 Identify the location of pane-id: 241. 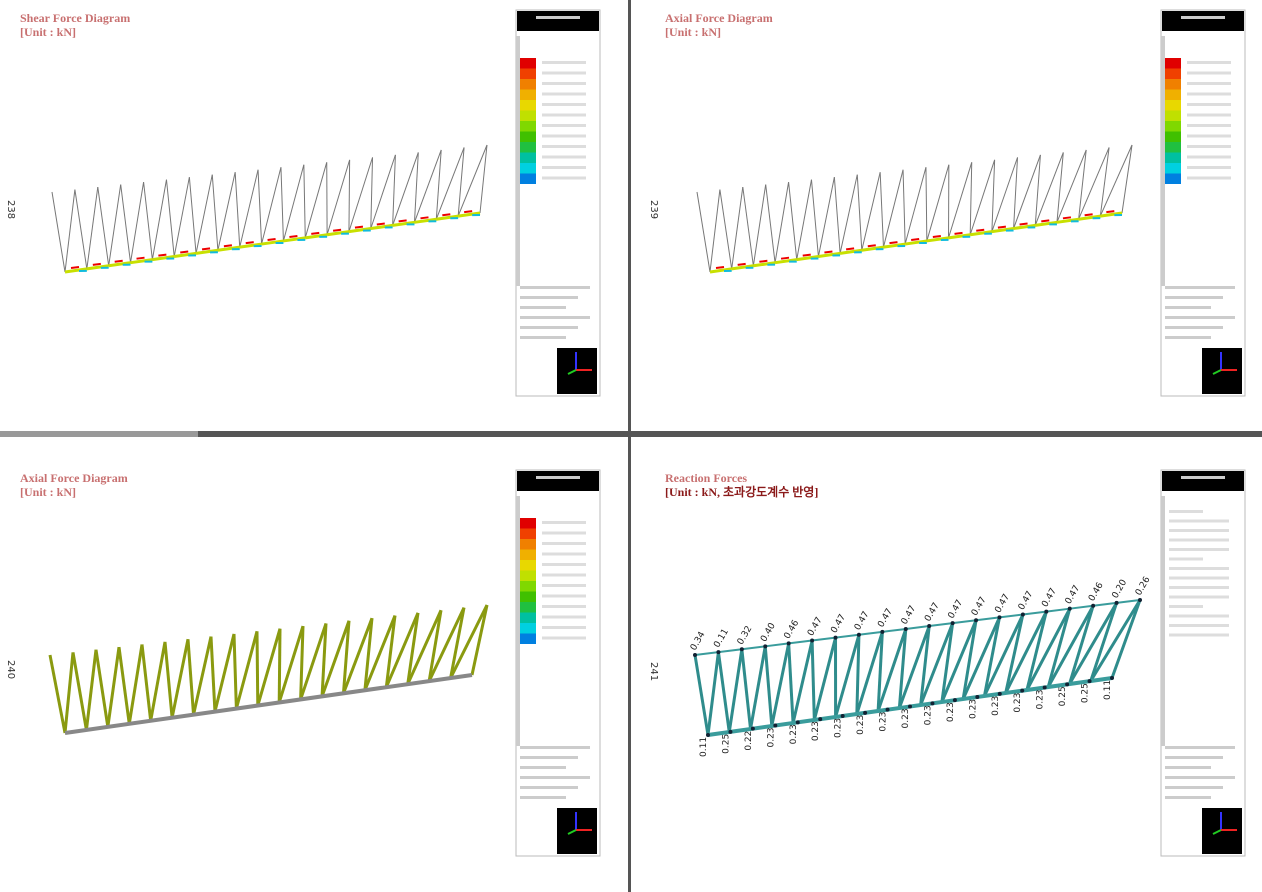
(653, 671).